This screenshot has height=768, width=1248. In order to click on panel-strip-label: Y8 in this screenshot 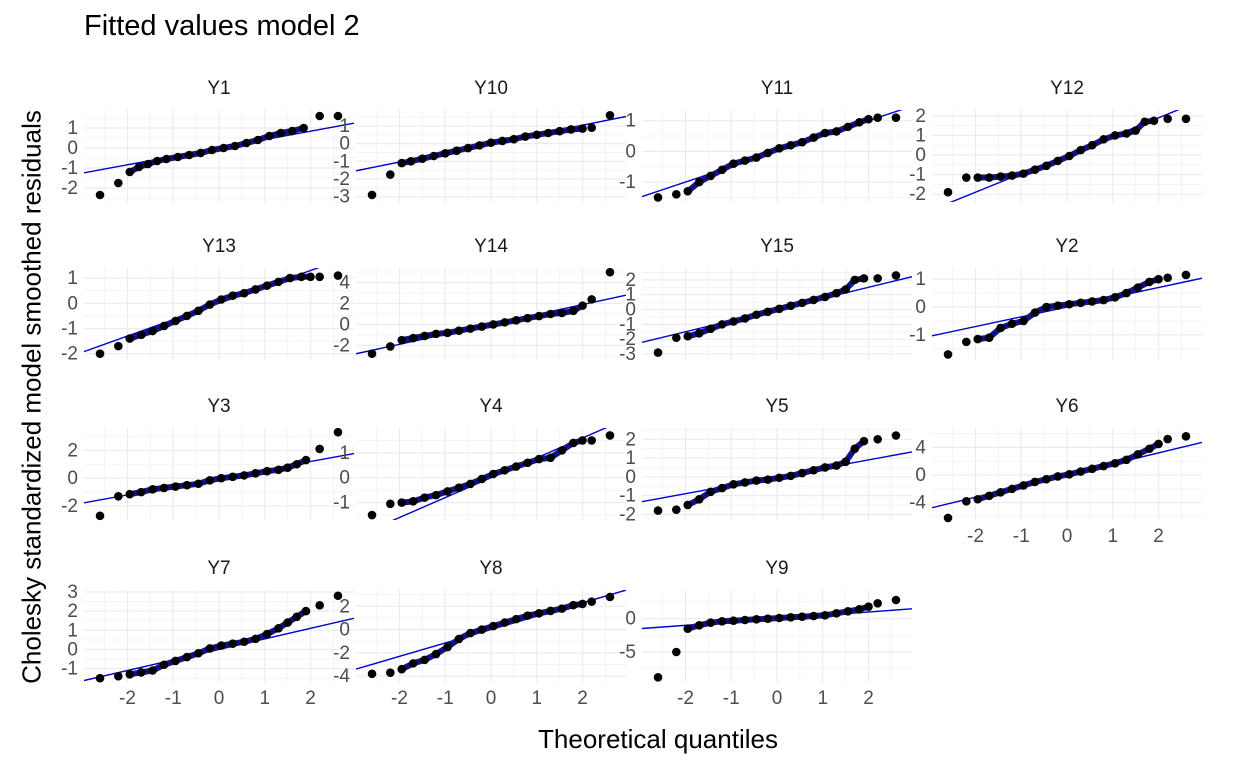, I will do `click(490, 568)`.